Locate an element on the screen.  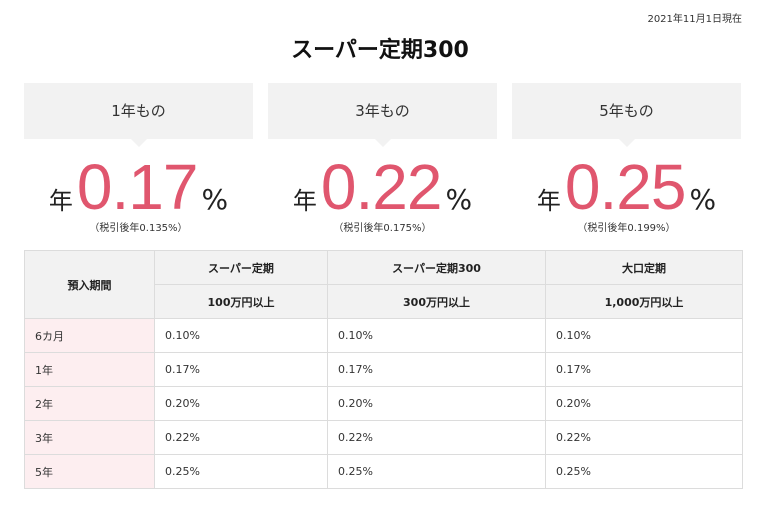
table-row: 5年 0.25% 0.25% 0.25% is located at coordinates (383, 471).